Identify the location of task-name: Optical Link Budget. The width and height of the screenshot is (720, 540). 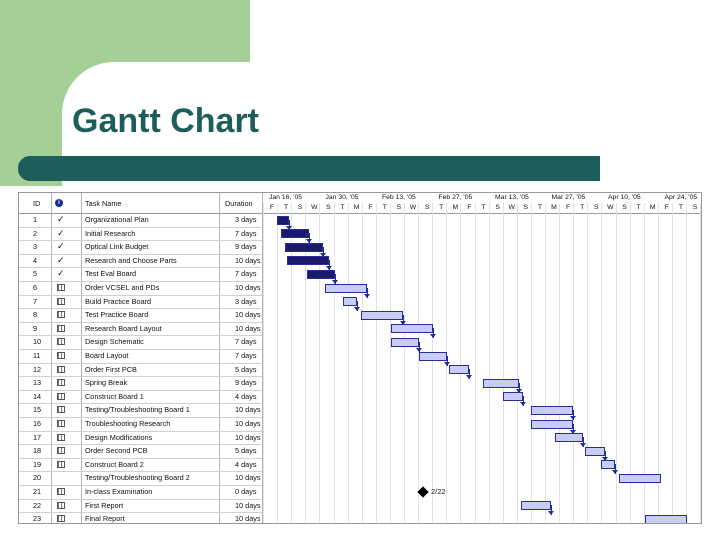
(117, 247).